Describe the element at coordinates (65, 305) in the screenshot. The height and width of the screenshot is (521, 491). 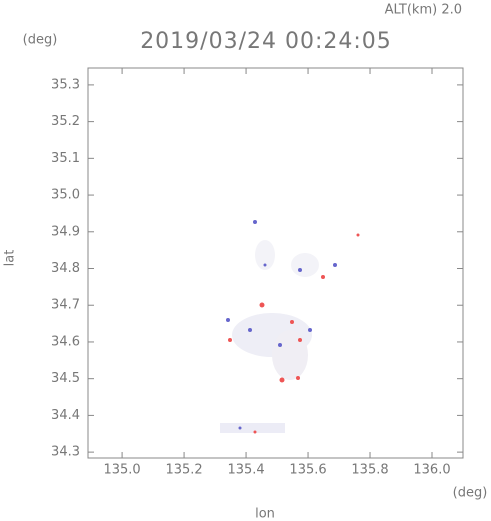
I see `y-tick-label: 34.7` at that location.